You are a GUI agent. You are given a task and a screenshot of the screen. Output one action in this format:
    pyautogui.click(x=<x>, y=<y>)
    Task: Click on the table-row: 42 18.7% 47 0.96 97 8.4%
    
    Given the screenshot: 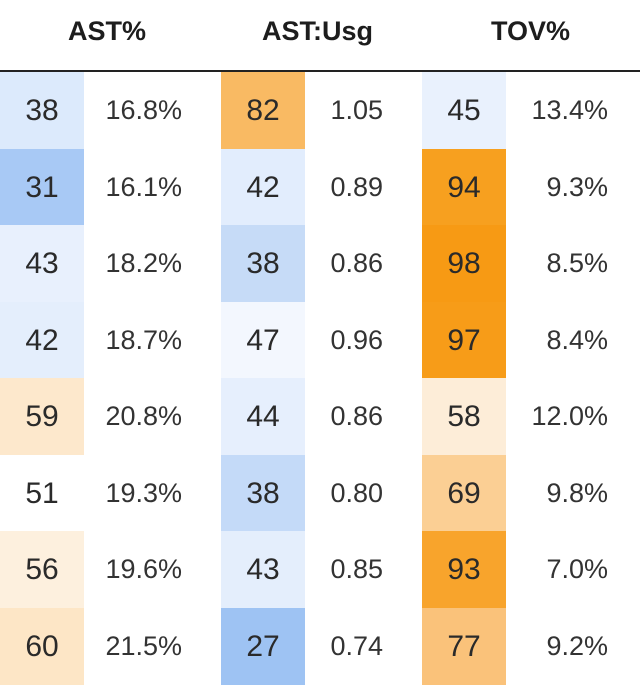 What is the action you would take?
    pyautogui.click(x=320, y=340)
    